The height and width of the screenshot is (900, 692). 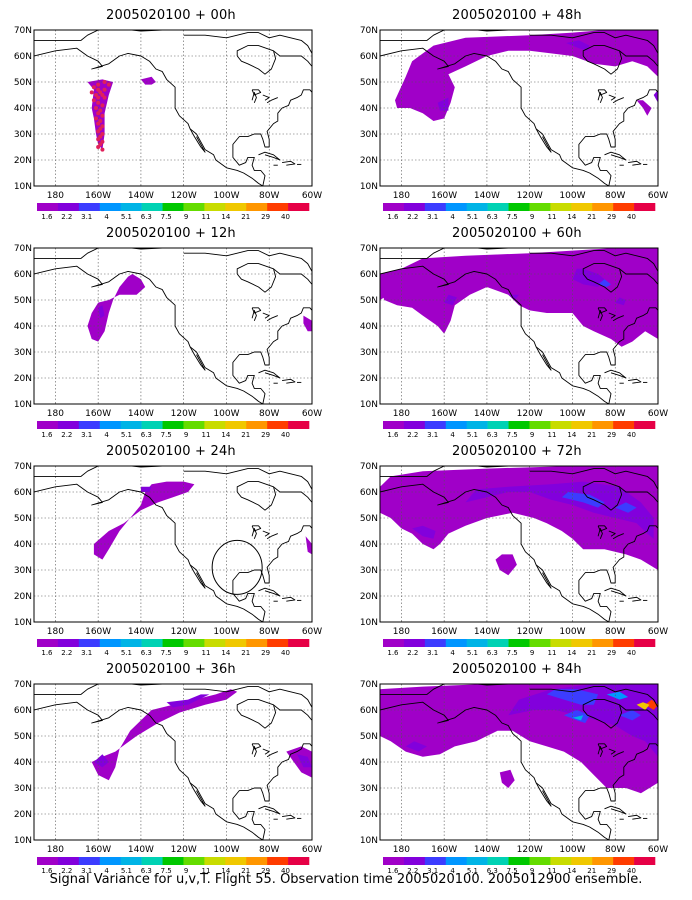 I want to click on lon-label: 60W, so click(x=658, y=850).